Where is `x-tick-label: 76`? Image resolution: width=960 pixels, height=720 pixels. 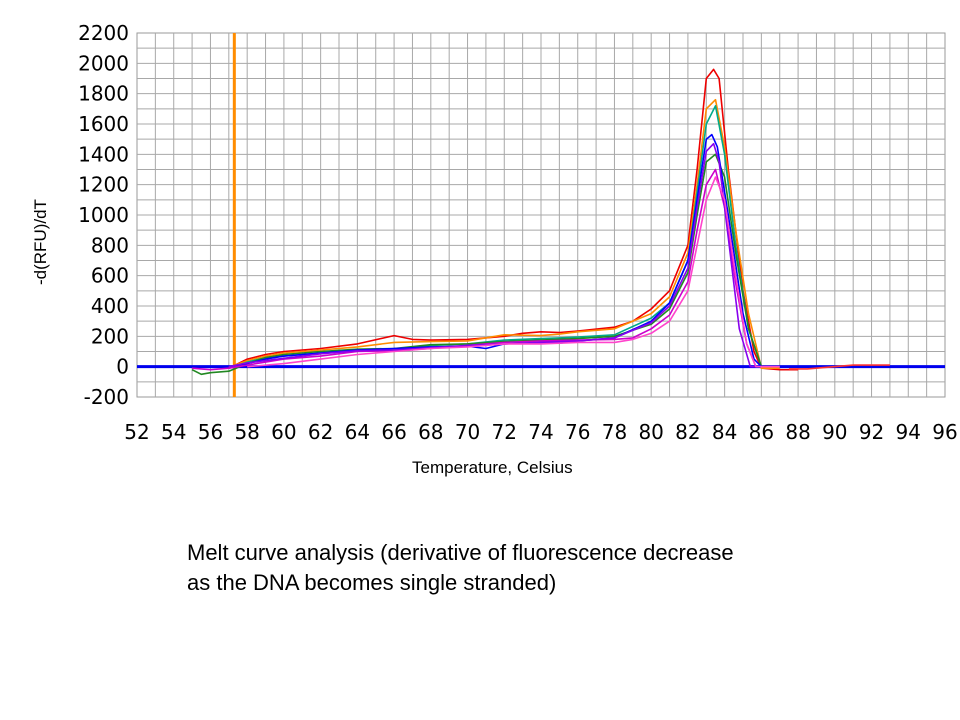 x-tick-label: 76 is located at coordinates (577, 432).